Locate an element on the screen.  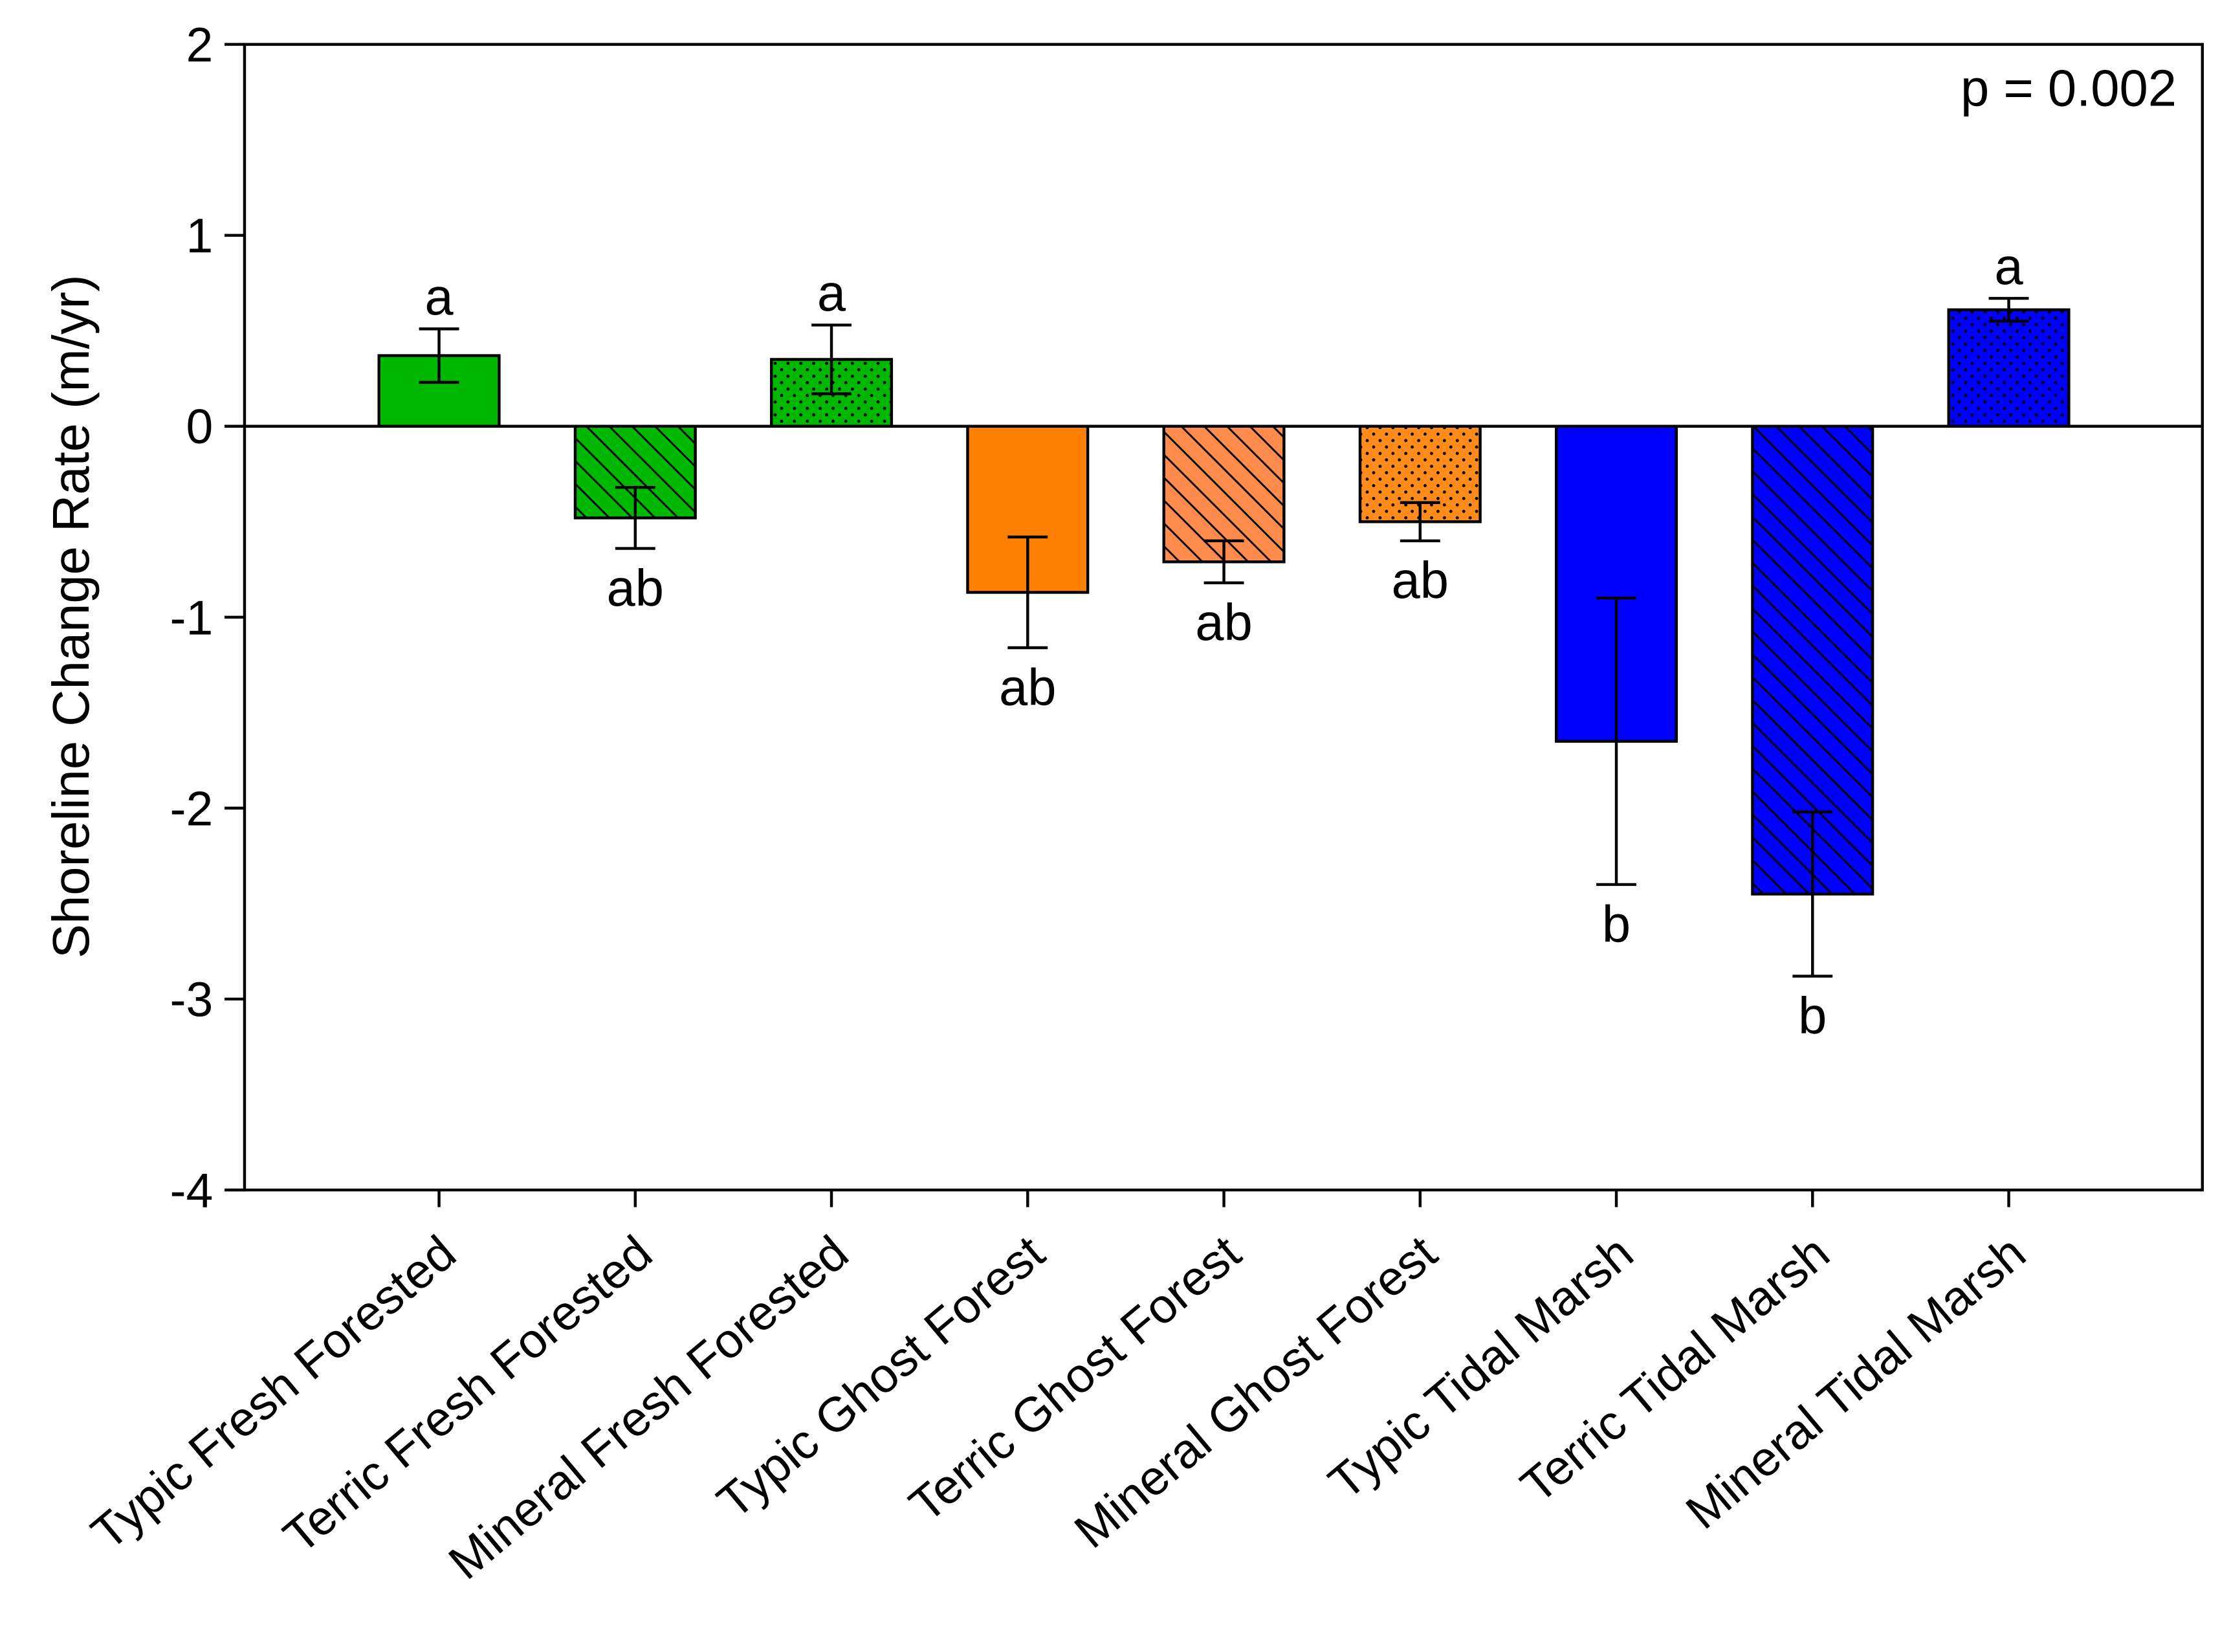
x-tick-label: Mineral Fresh Forested is located at coordinates (648, 1407).